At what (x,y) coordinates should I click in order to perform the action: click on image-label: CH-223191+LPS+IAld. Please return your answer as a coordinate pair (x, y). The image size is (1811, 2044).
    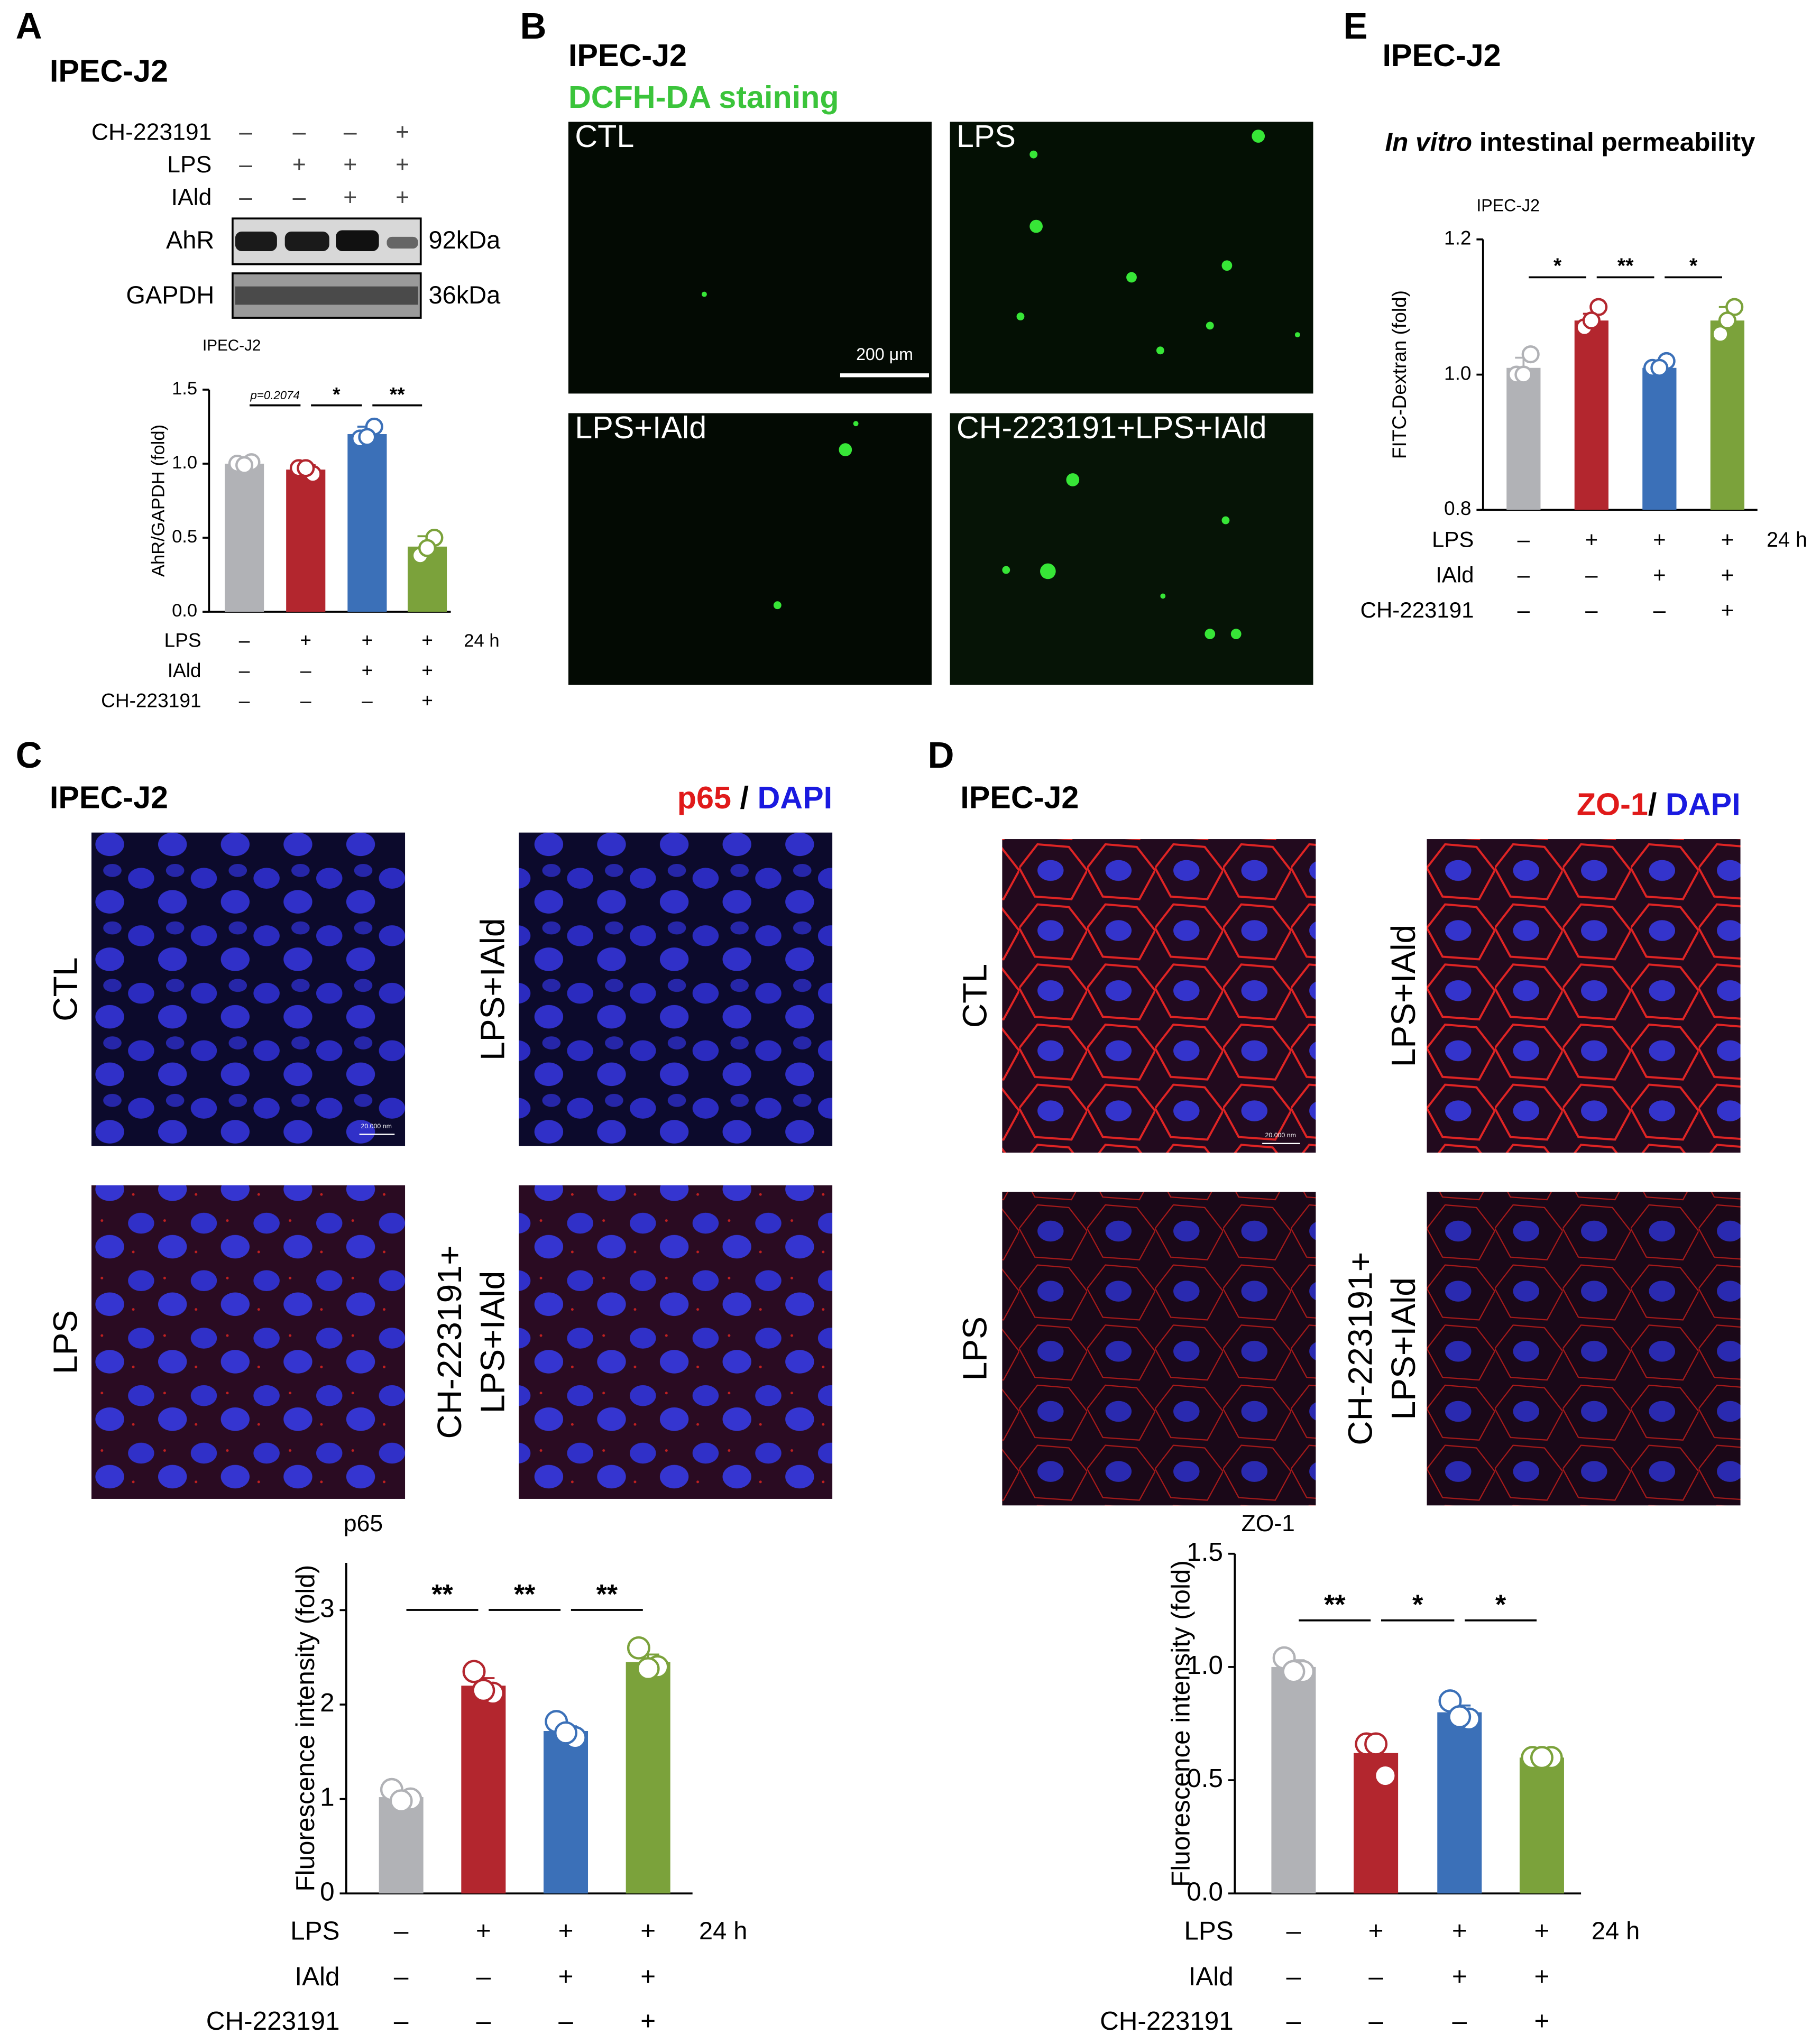
    Looking at the image, I should click on (1112, 428).